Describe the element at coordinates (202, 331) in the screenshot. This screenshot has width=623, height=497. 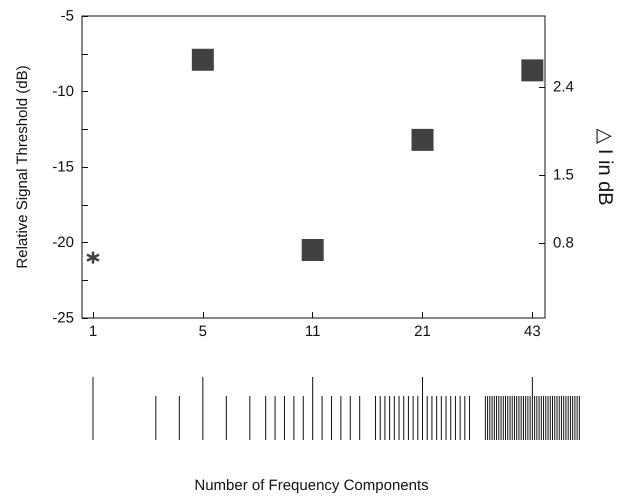
I see `x-tick-label: 5` at that location.